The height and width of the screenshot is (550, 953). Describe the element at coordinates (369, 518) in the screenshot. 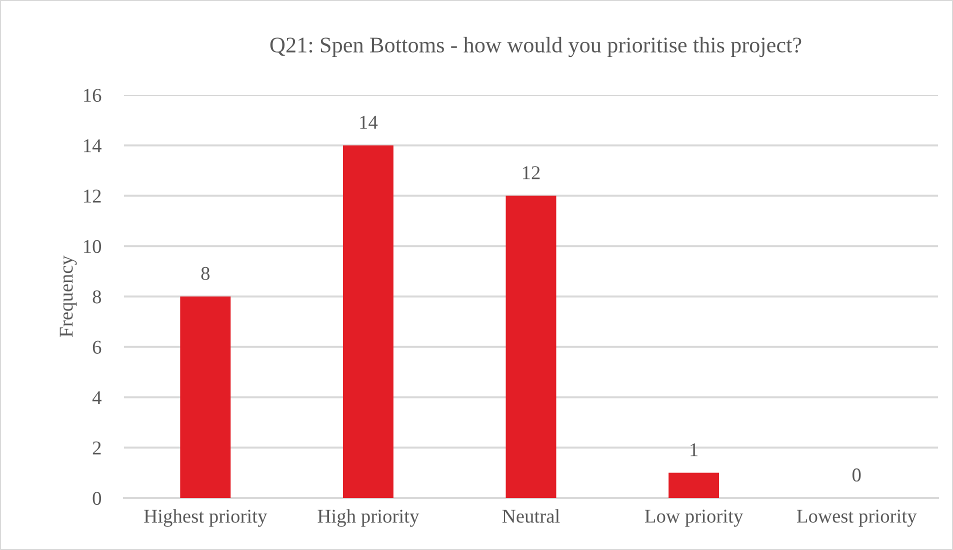

I see `x-tick-label: High priority` at that location.